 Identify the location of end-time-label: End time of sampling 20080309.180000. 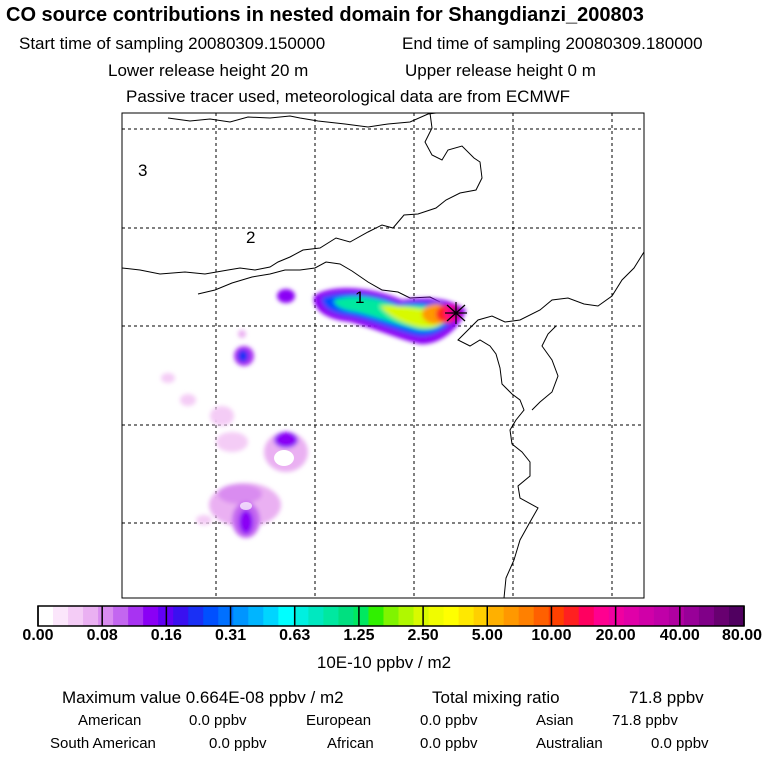
(552, 43).